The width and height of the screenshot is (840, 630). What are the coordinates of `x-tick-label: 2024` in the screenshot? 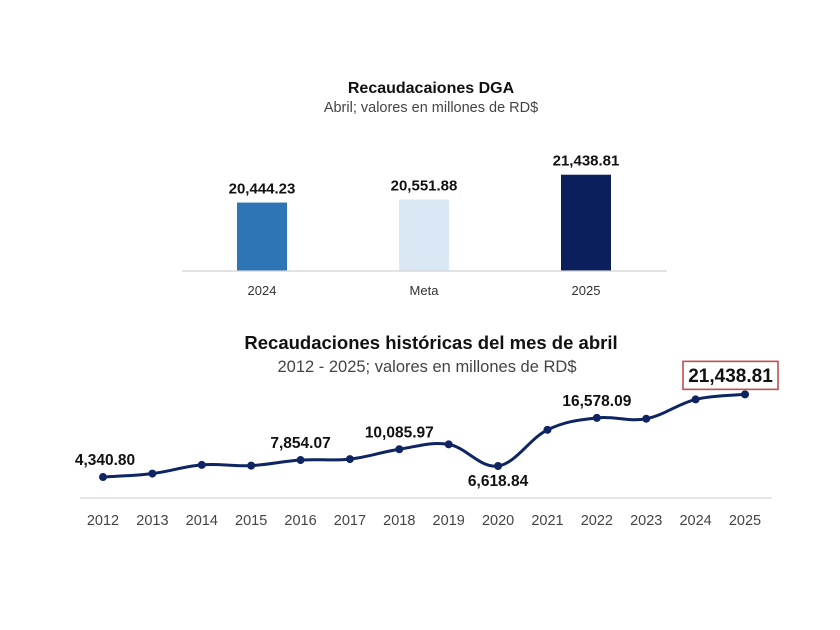 It's located at (695, 521).